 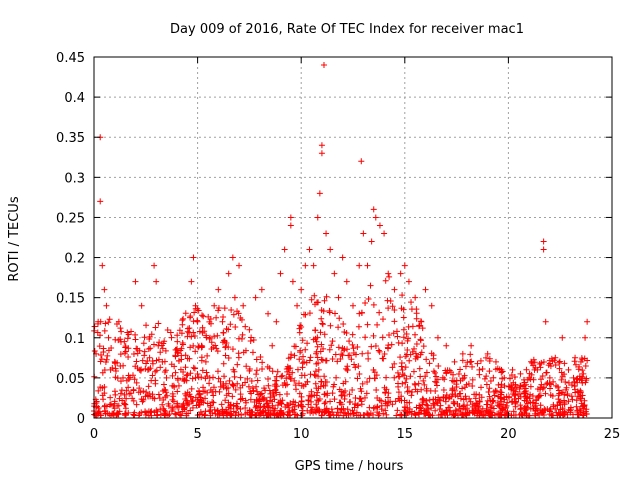 What do you see at coordinates (74, 98) in the screenshot?
I see `y-tick-label: 0.4` at bounding box center [74, 98].